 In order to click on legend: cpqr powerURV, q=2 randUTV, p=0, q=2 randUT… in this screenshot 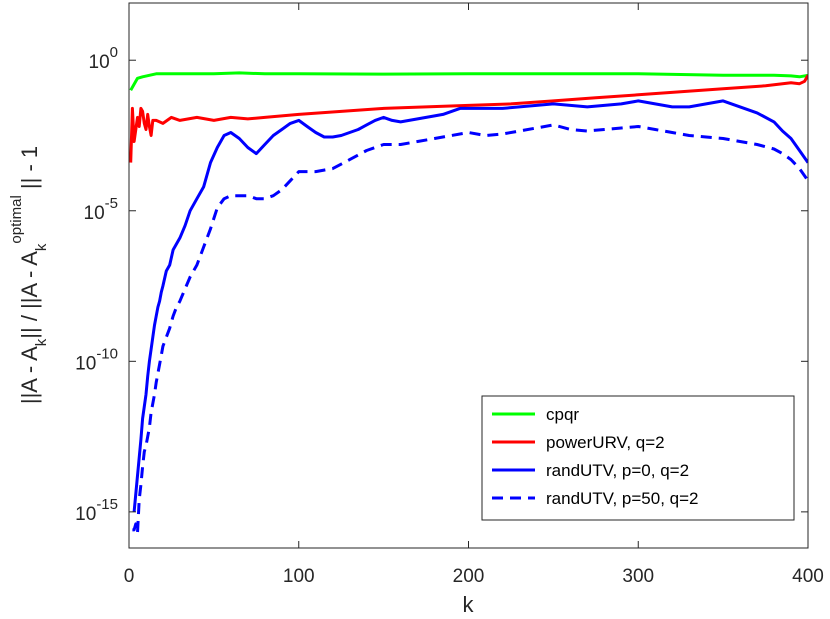, I will do `click(638, 458)`.